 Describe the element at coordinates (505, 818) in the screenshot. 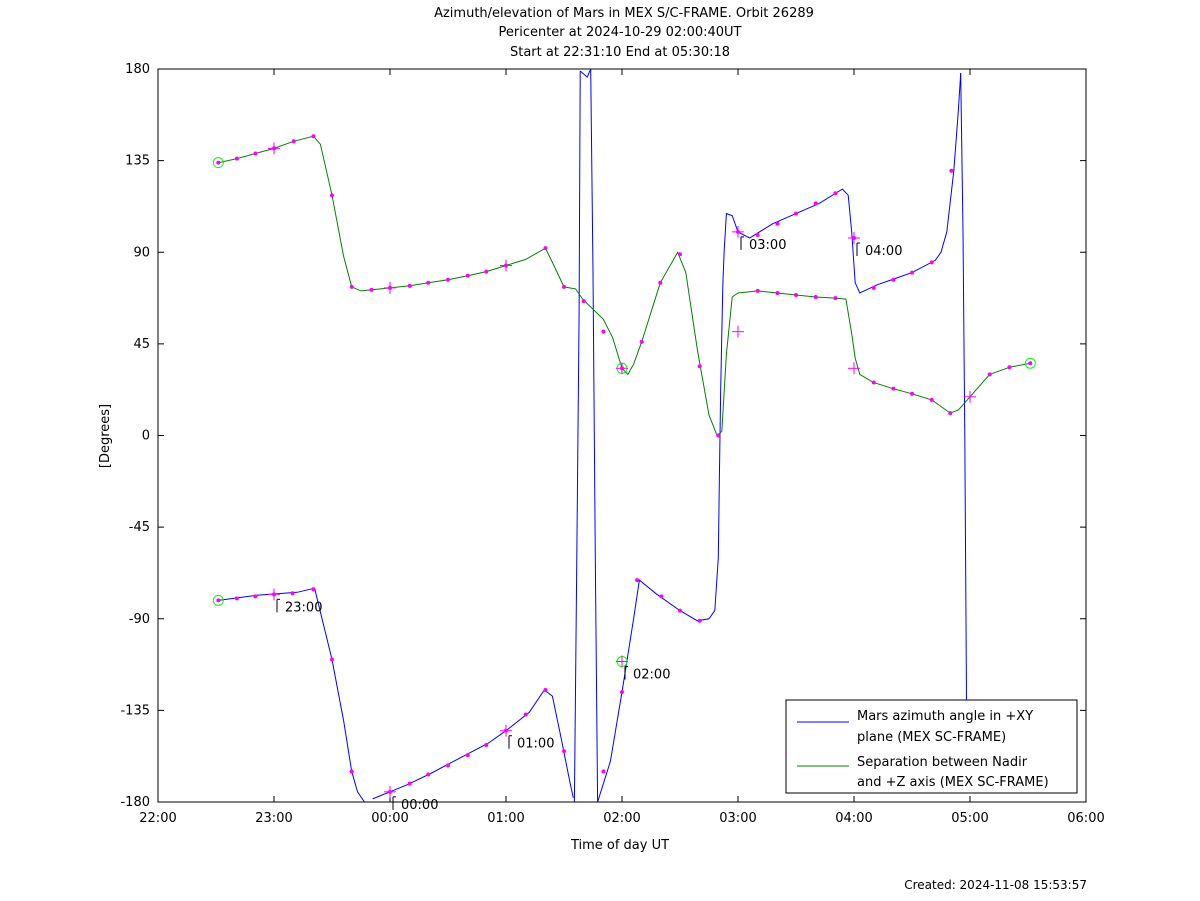

I see `x-tick-label-3: 01:00` at that location.